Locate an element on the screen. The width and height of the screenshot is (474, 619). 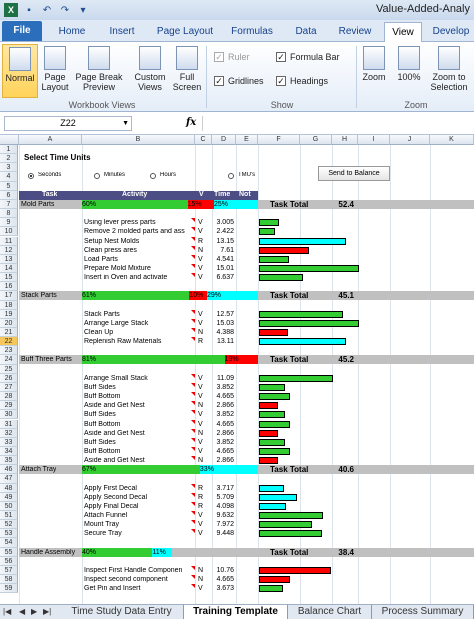
zoom-button: Zoom is located at coordinates (374, 71).